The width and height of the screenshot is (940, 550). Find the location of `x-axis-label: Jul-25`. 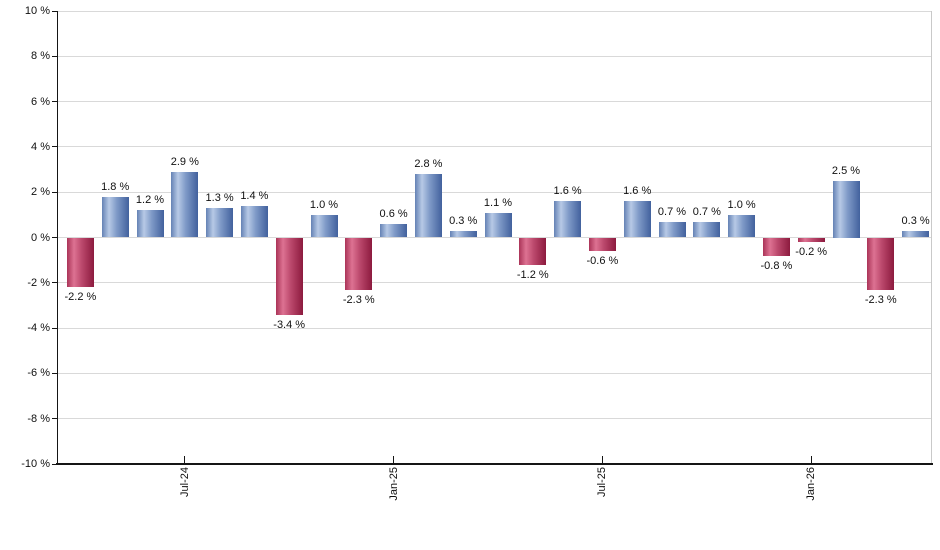

x-axis-label: Jul-25 is located at coordinates (602, 482).